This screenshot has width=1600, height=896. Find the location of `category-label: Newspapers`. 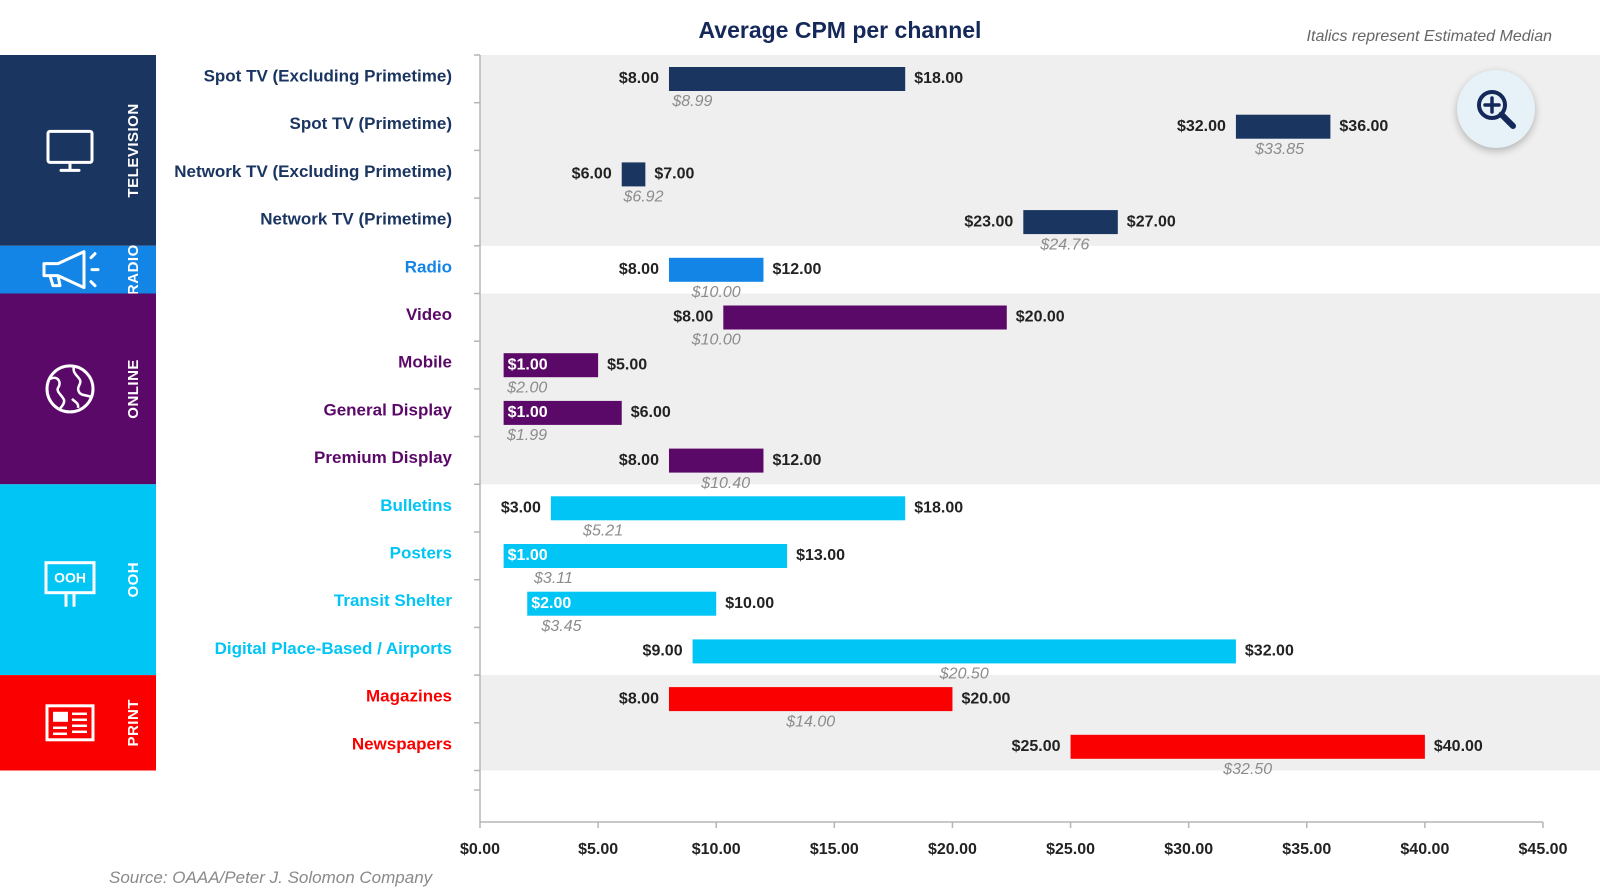

category-label: Newspapers is located at coordinates (402, 743).